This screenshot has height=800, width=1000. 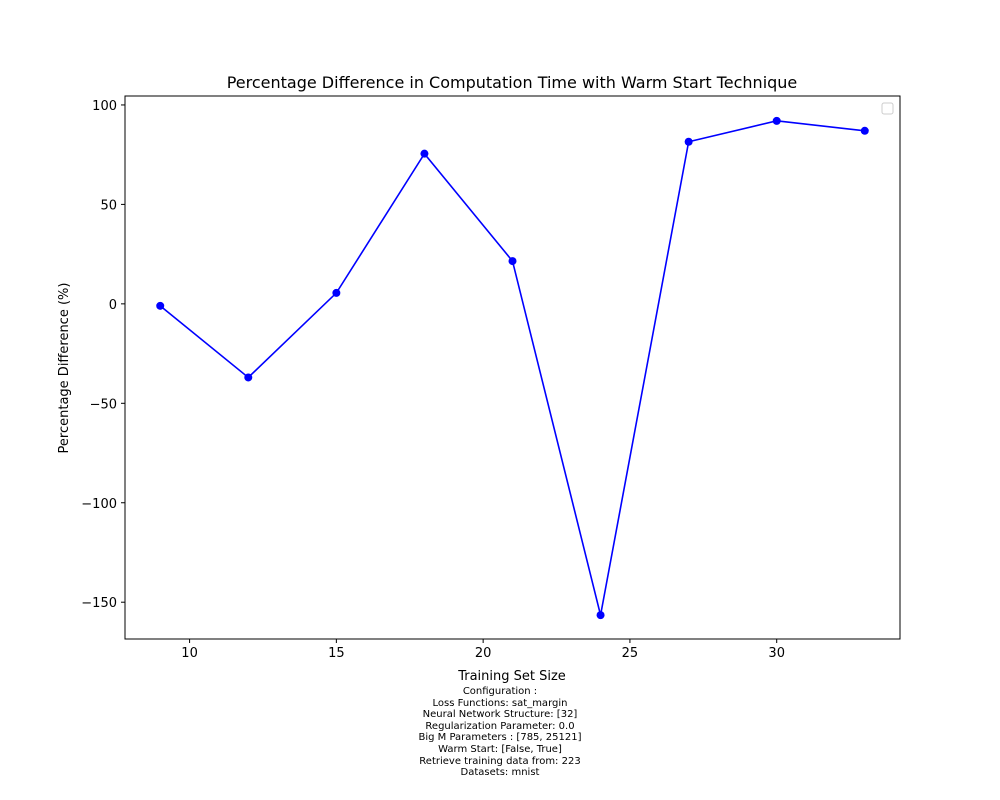 What do you see at coordinates (113, 305) in the screenshot?
I see `y-tick-label: 0` at bounding box center [113, 305].